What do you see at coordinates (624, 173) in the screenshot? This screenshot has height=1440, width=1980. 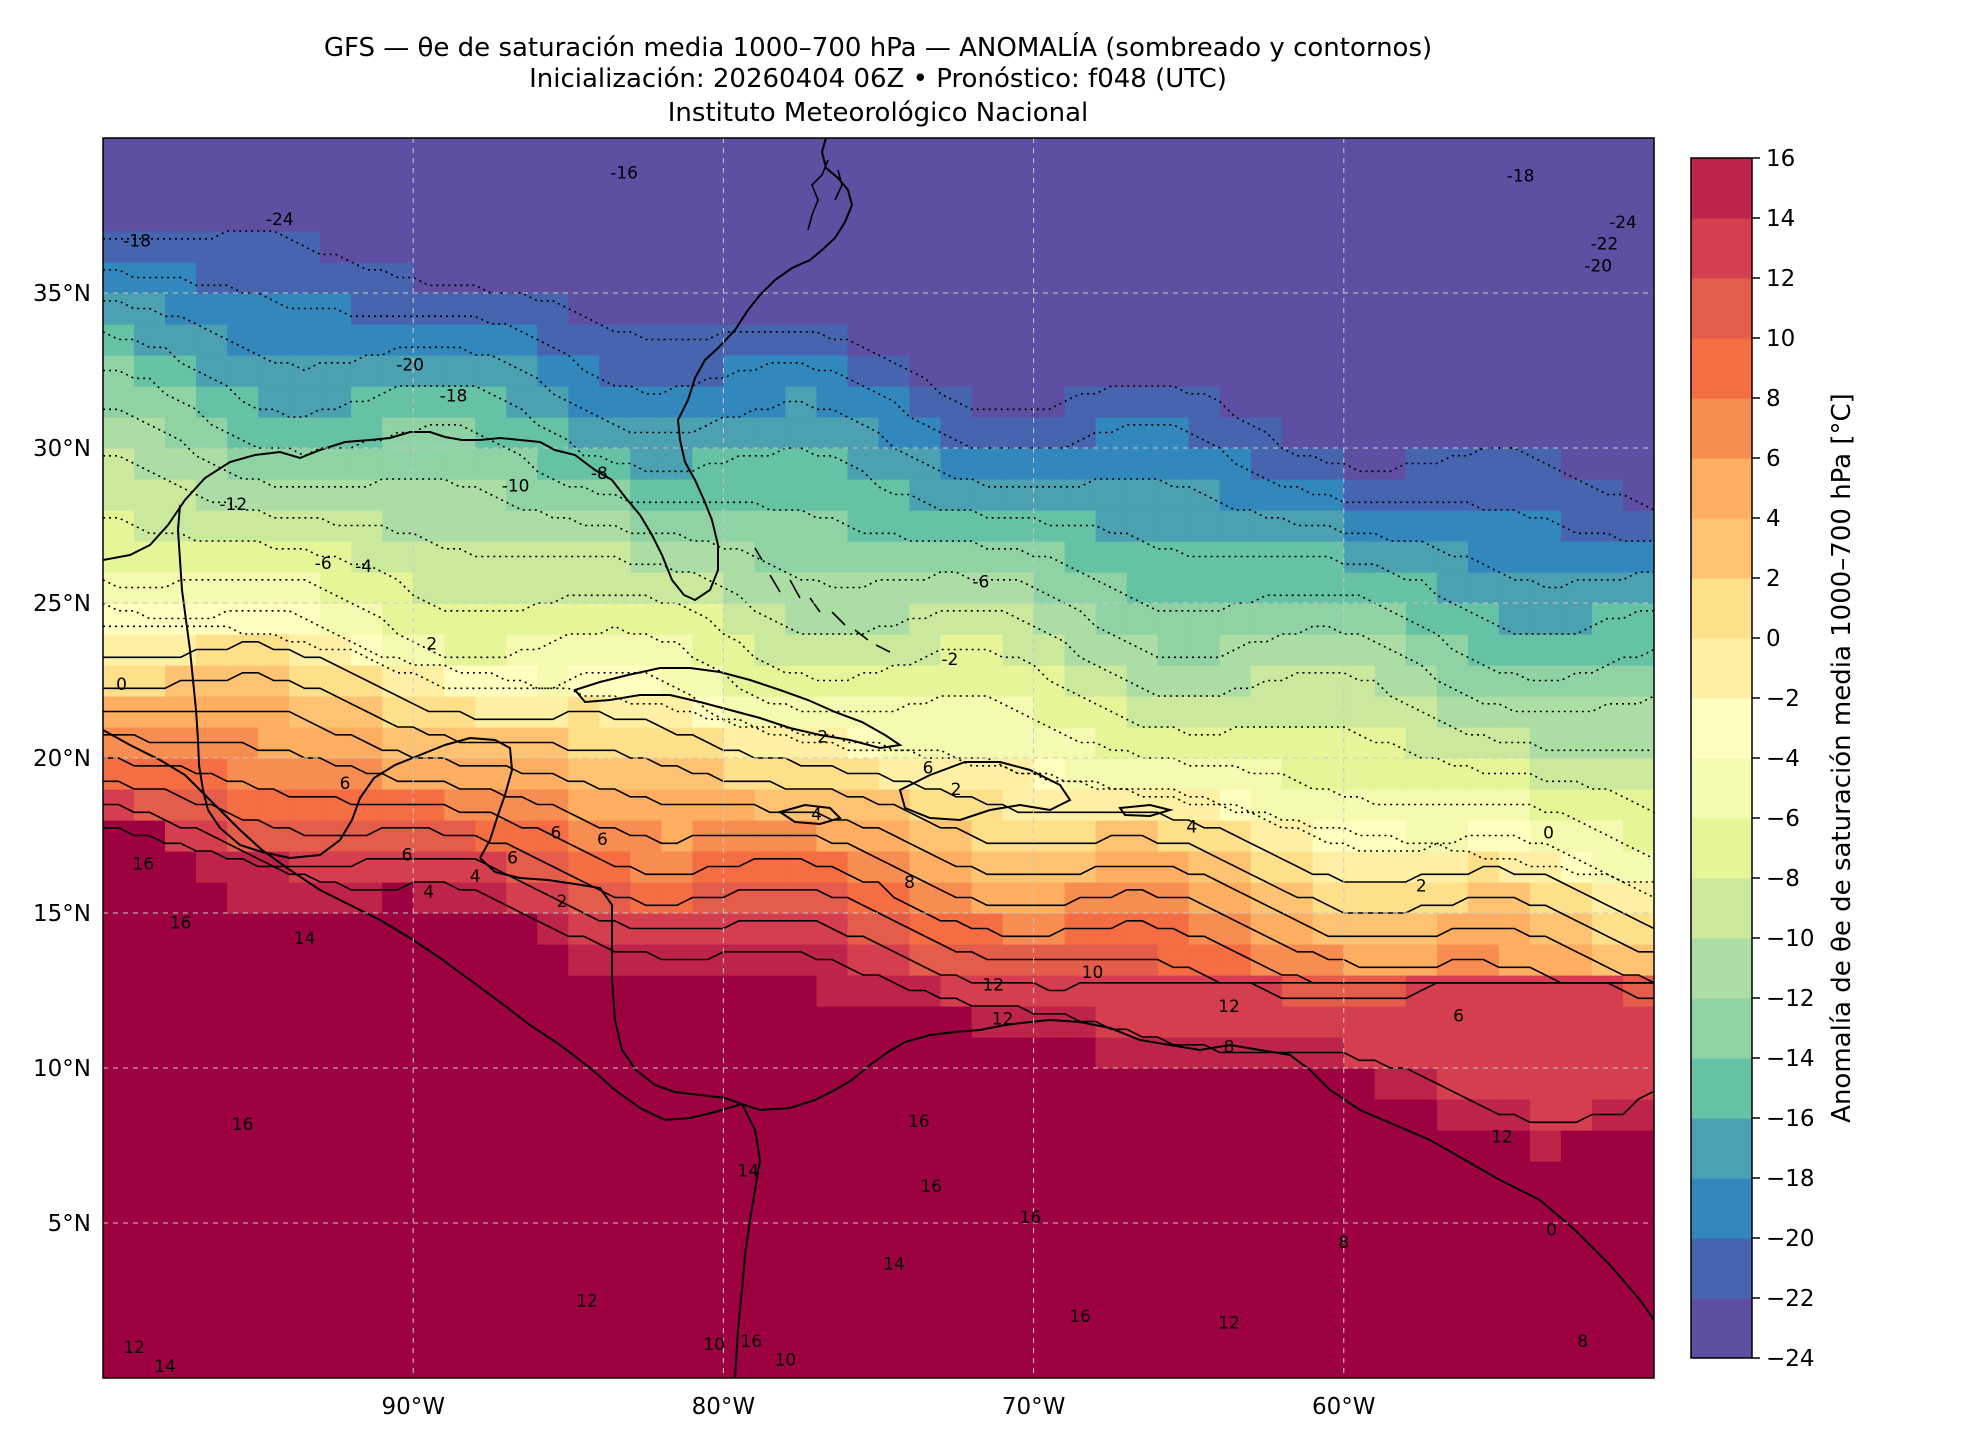 I see `contour-label: -16` at bounding box center [624, 173].